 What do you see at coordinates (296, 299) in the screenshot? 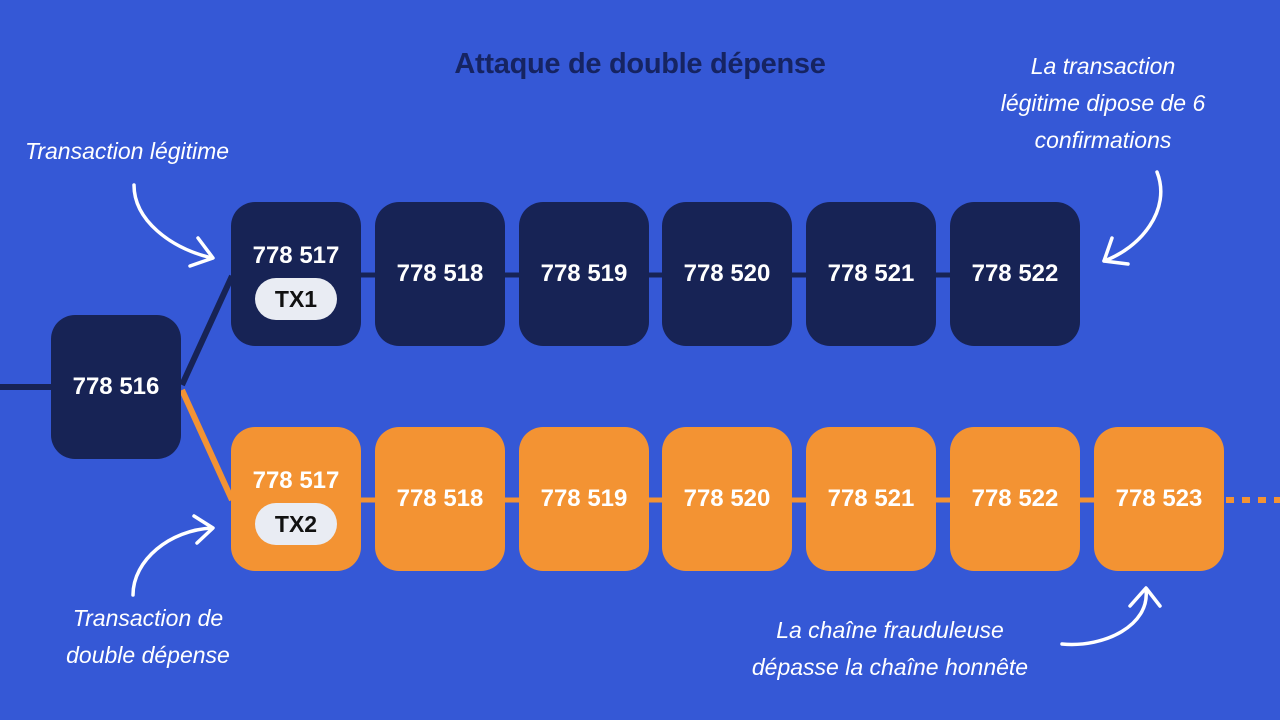
I see `tx1-badge: TX1` at bounding box center [296, 299].